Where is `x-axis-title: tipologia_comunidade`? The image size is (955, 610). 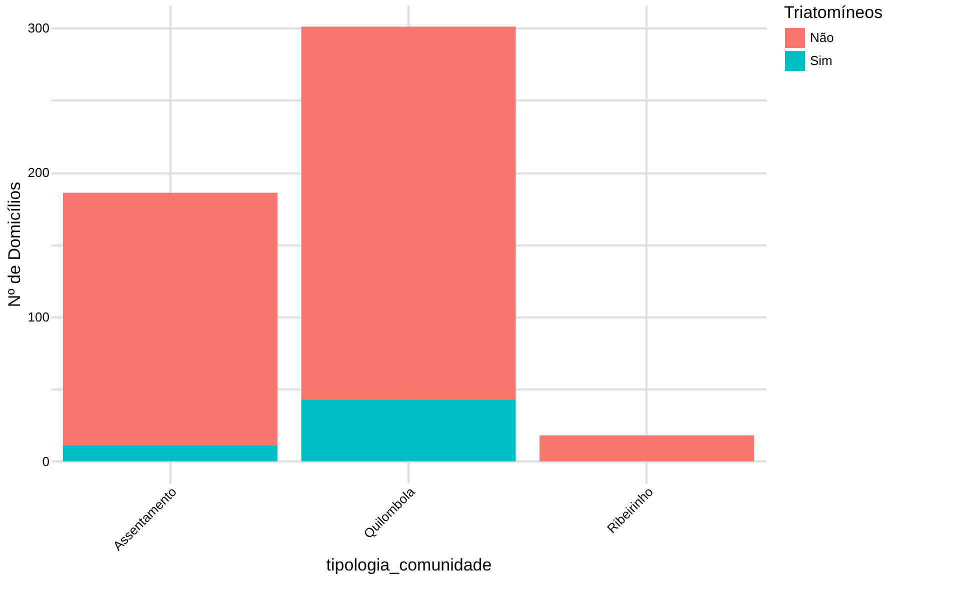
x-axis-title: tipologia_comunidade is located at coordinates (409, 564).